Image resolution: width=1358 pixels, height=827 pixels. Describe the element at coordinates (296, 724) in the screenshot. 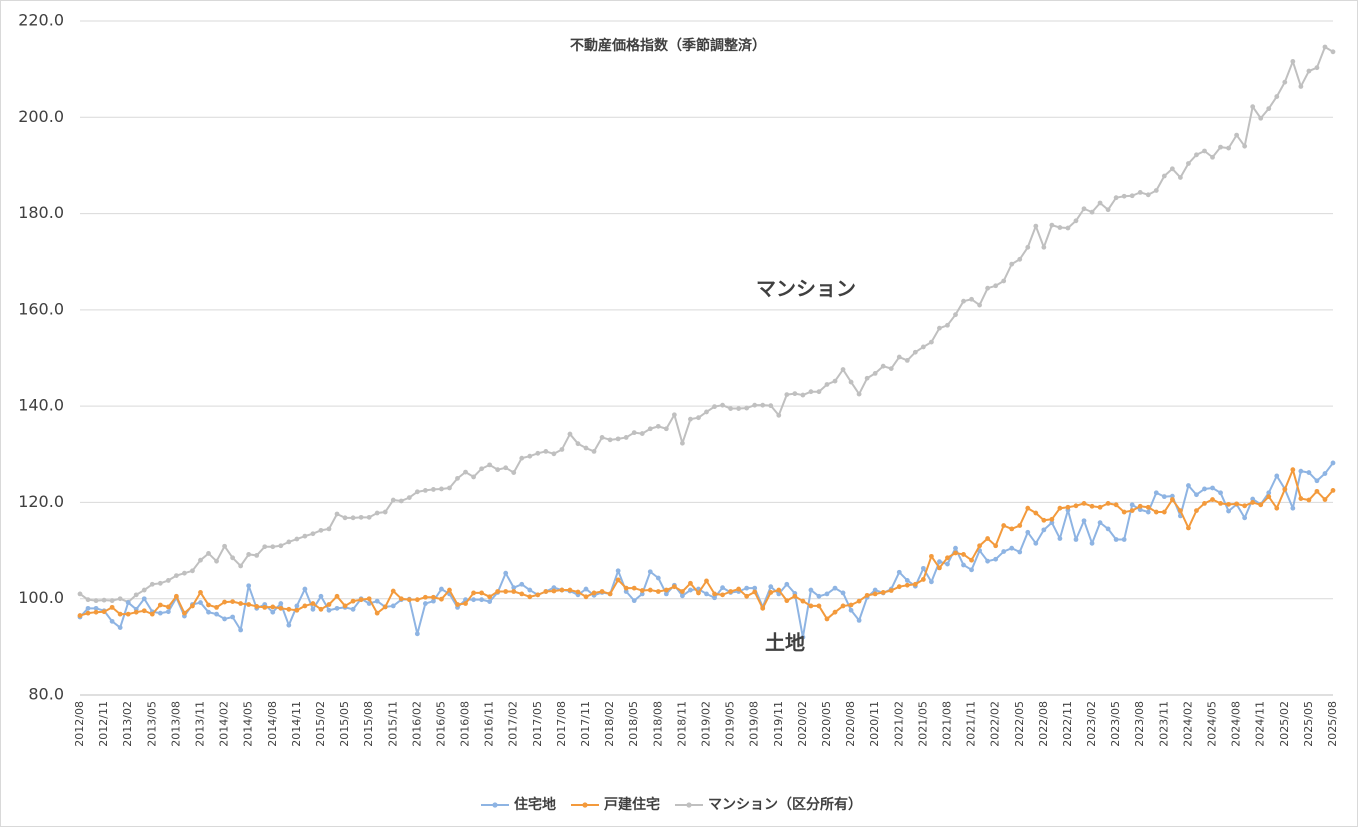

I see `x-tick-label: 2014/11` at that location.